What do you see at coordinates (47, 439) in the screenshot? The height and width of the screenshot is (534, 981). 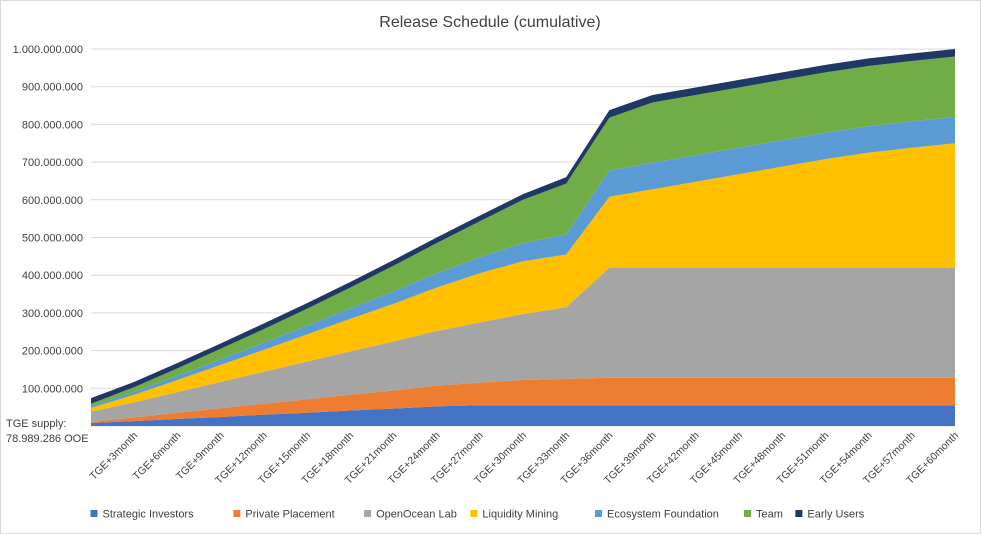 I see `tge-supply-value: 78.989.286 OOE` at bounding box center [47, 439].